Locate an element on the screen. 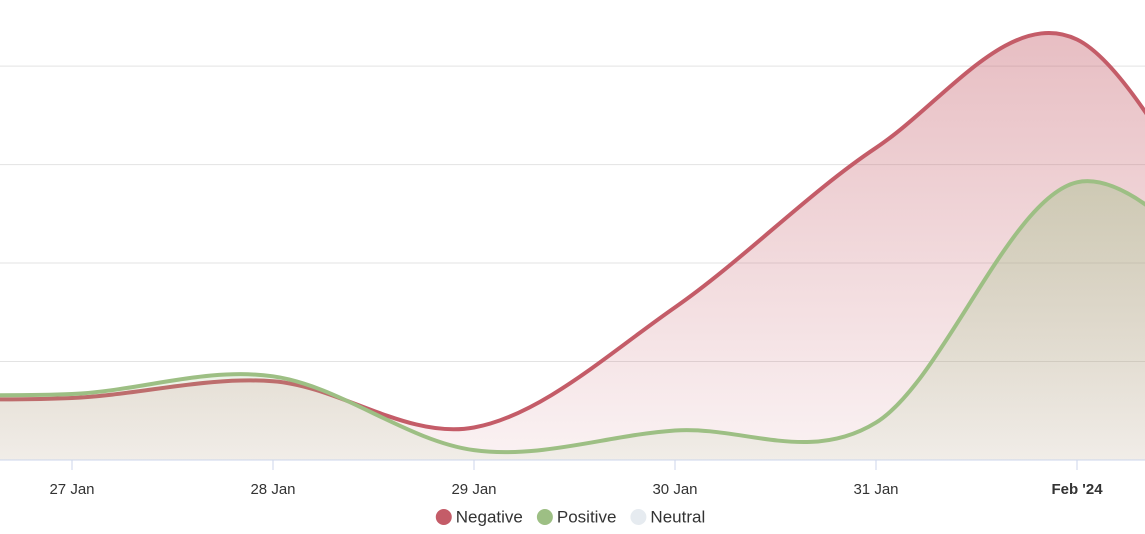 This screenshot has height=534, width=1145. x-tick-label: 30 Jan is located at coordinates (674, 489).